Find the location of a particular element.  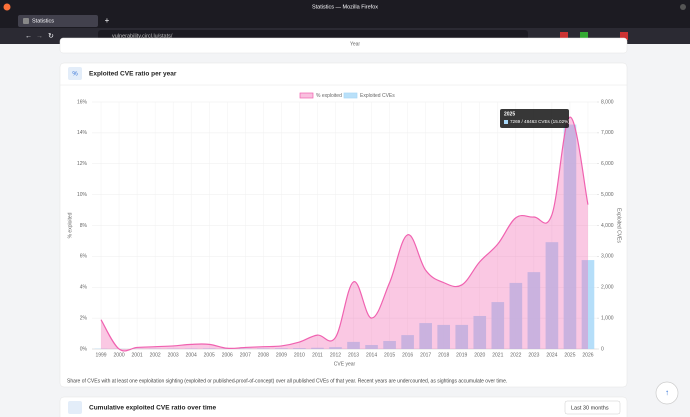

y2-tick-label: 3,000 is located at coordinates (607, 257).